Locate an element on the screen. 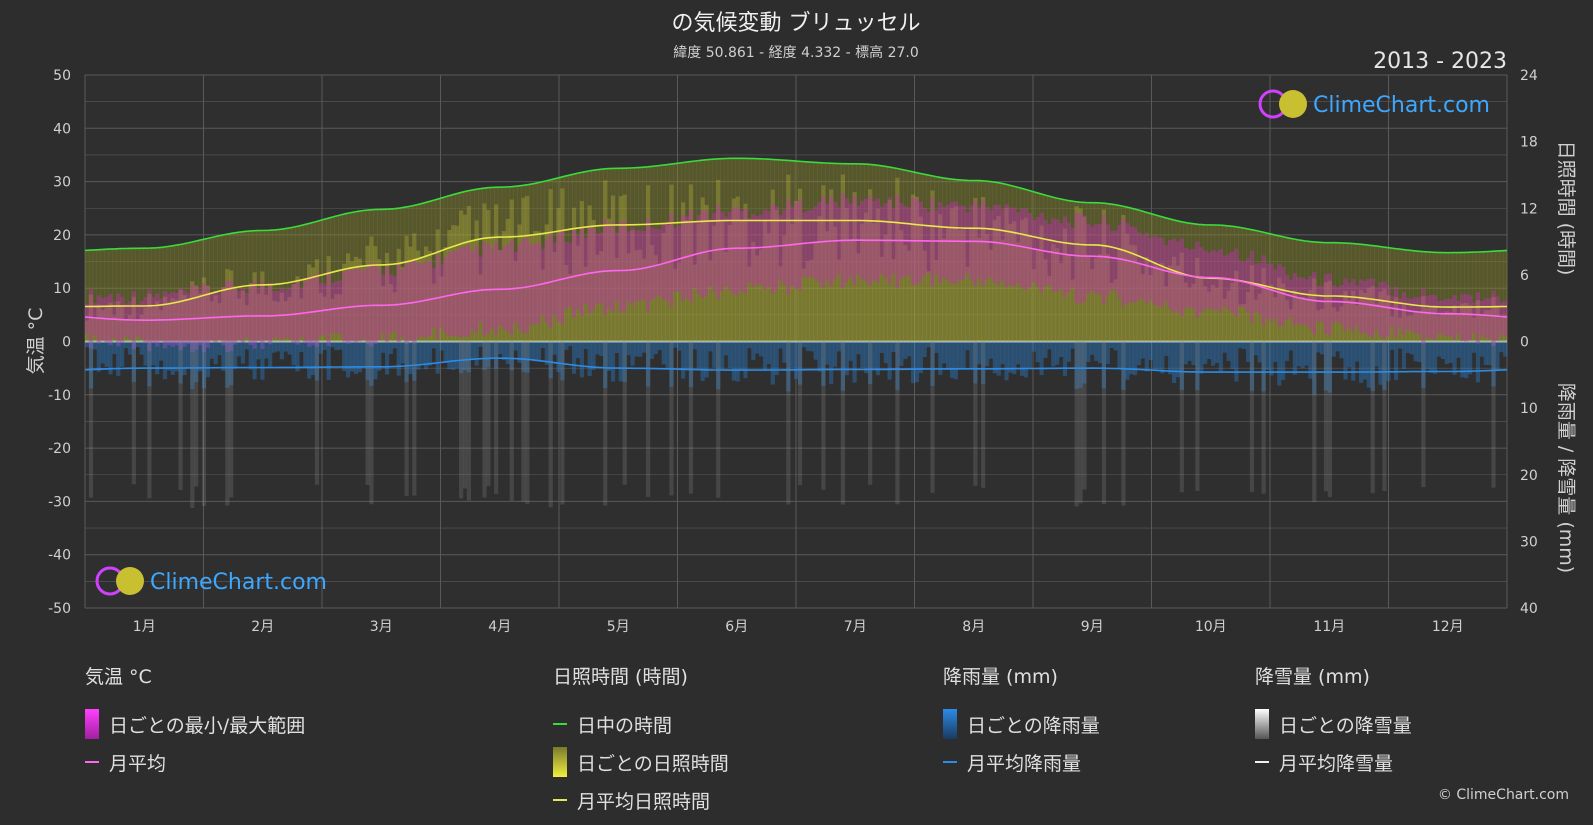 This screenshot has width=1593, height=825. right-top-axis-title: 日照時間 (時間) is located at coordinates (1566, 208).